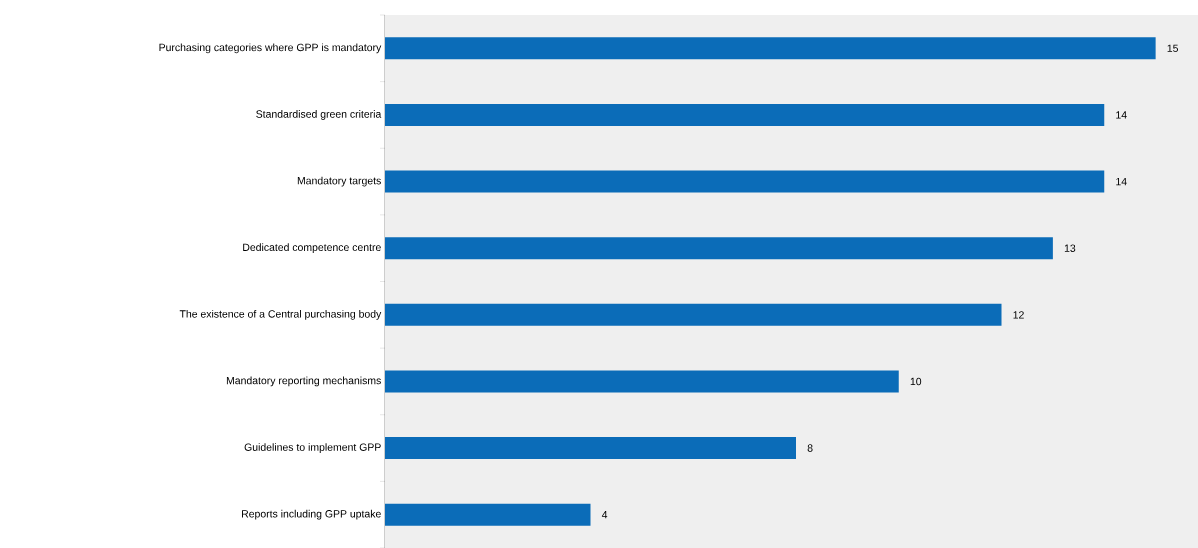 This screenshot has height=548, width=1198. I want to click on y-tick-label: Dedicated competence centre, so click(312, 248).